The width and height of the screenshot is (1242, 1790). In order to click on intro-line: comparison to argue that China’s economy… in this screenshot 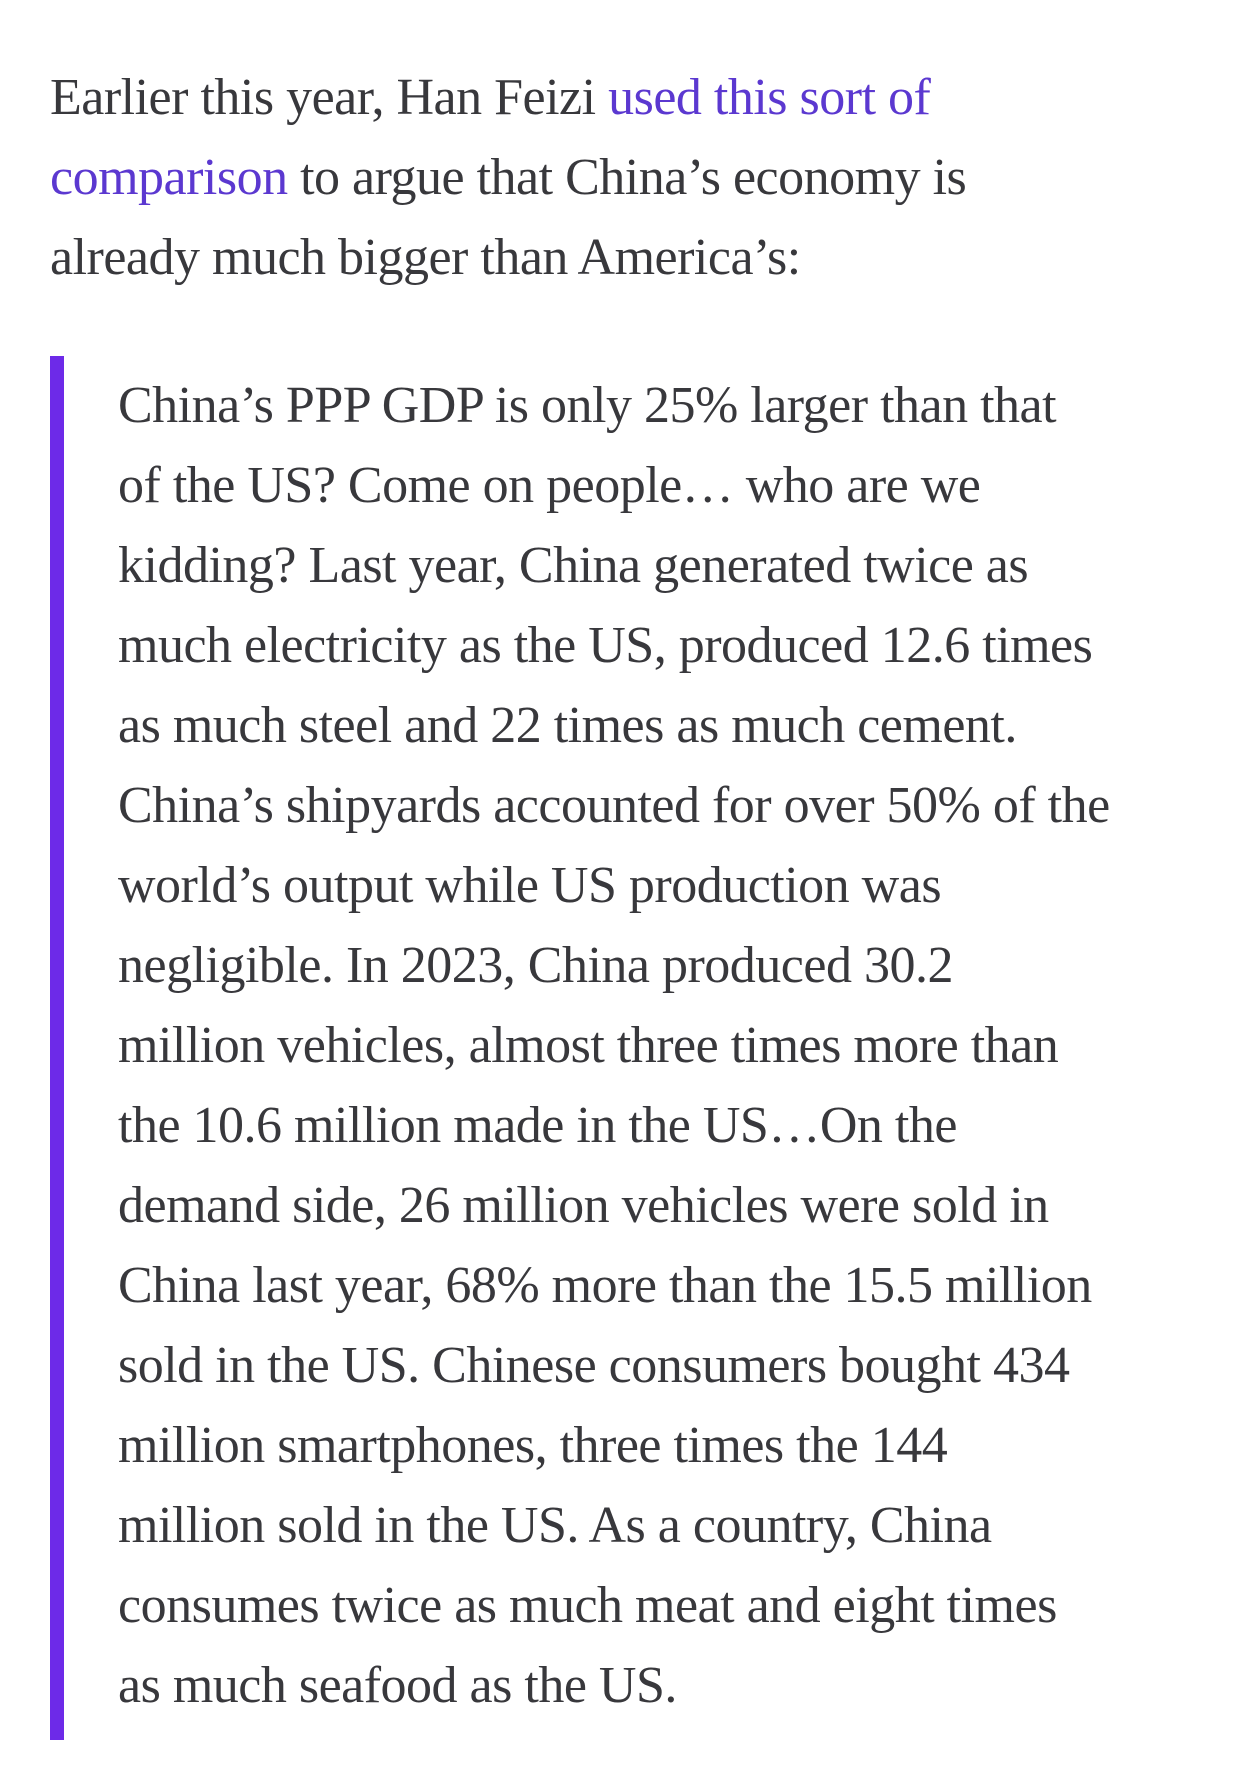, I will do `click(622, 178)`.